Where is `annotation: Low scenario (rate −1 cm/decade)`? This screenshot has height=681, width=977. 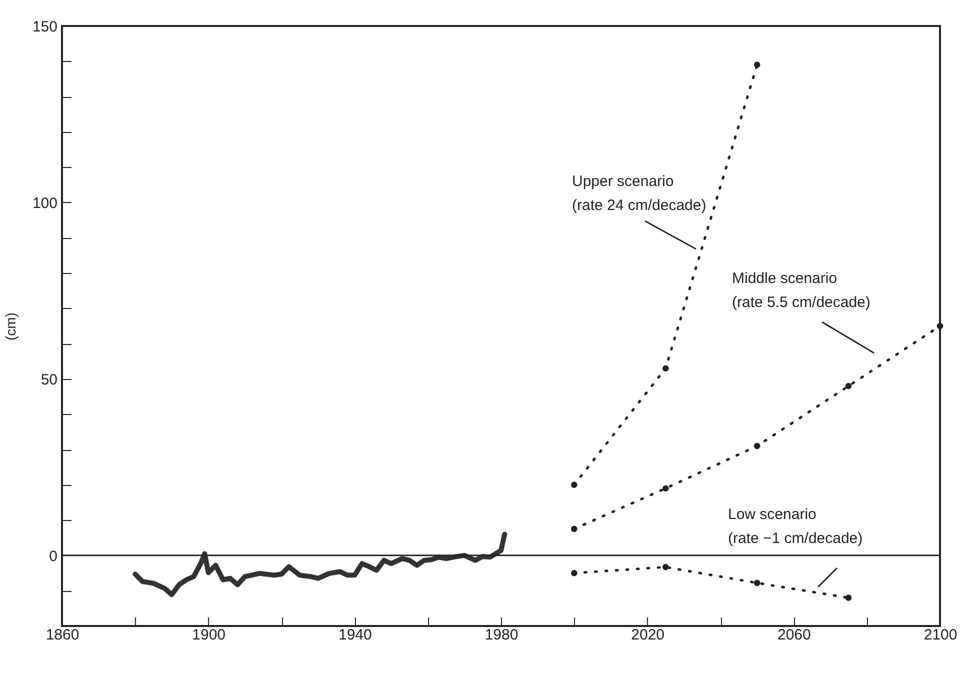 annotation: Low scenario (rate −1 cm/decade) is located at coordinates (795, 526).